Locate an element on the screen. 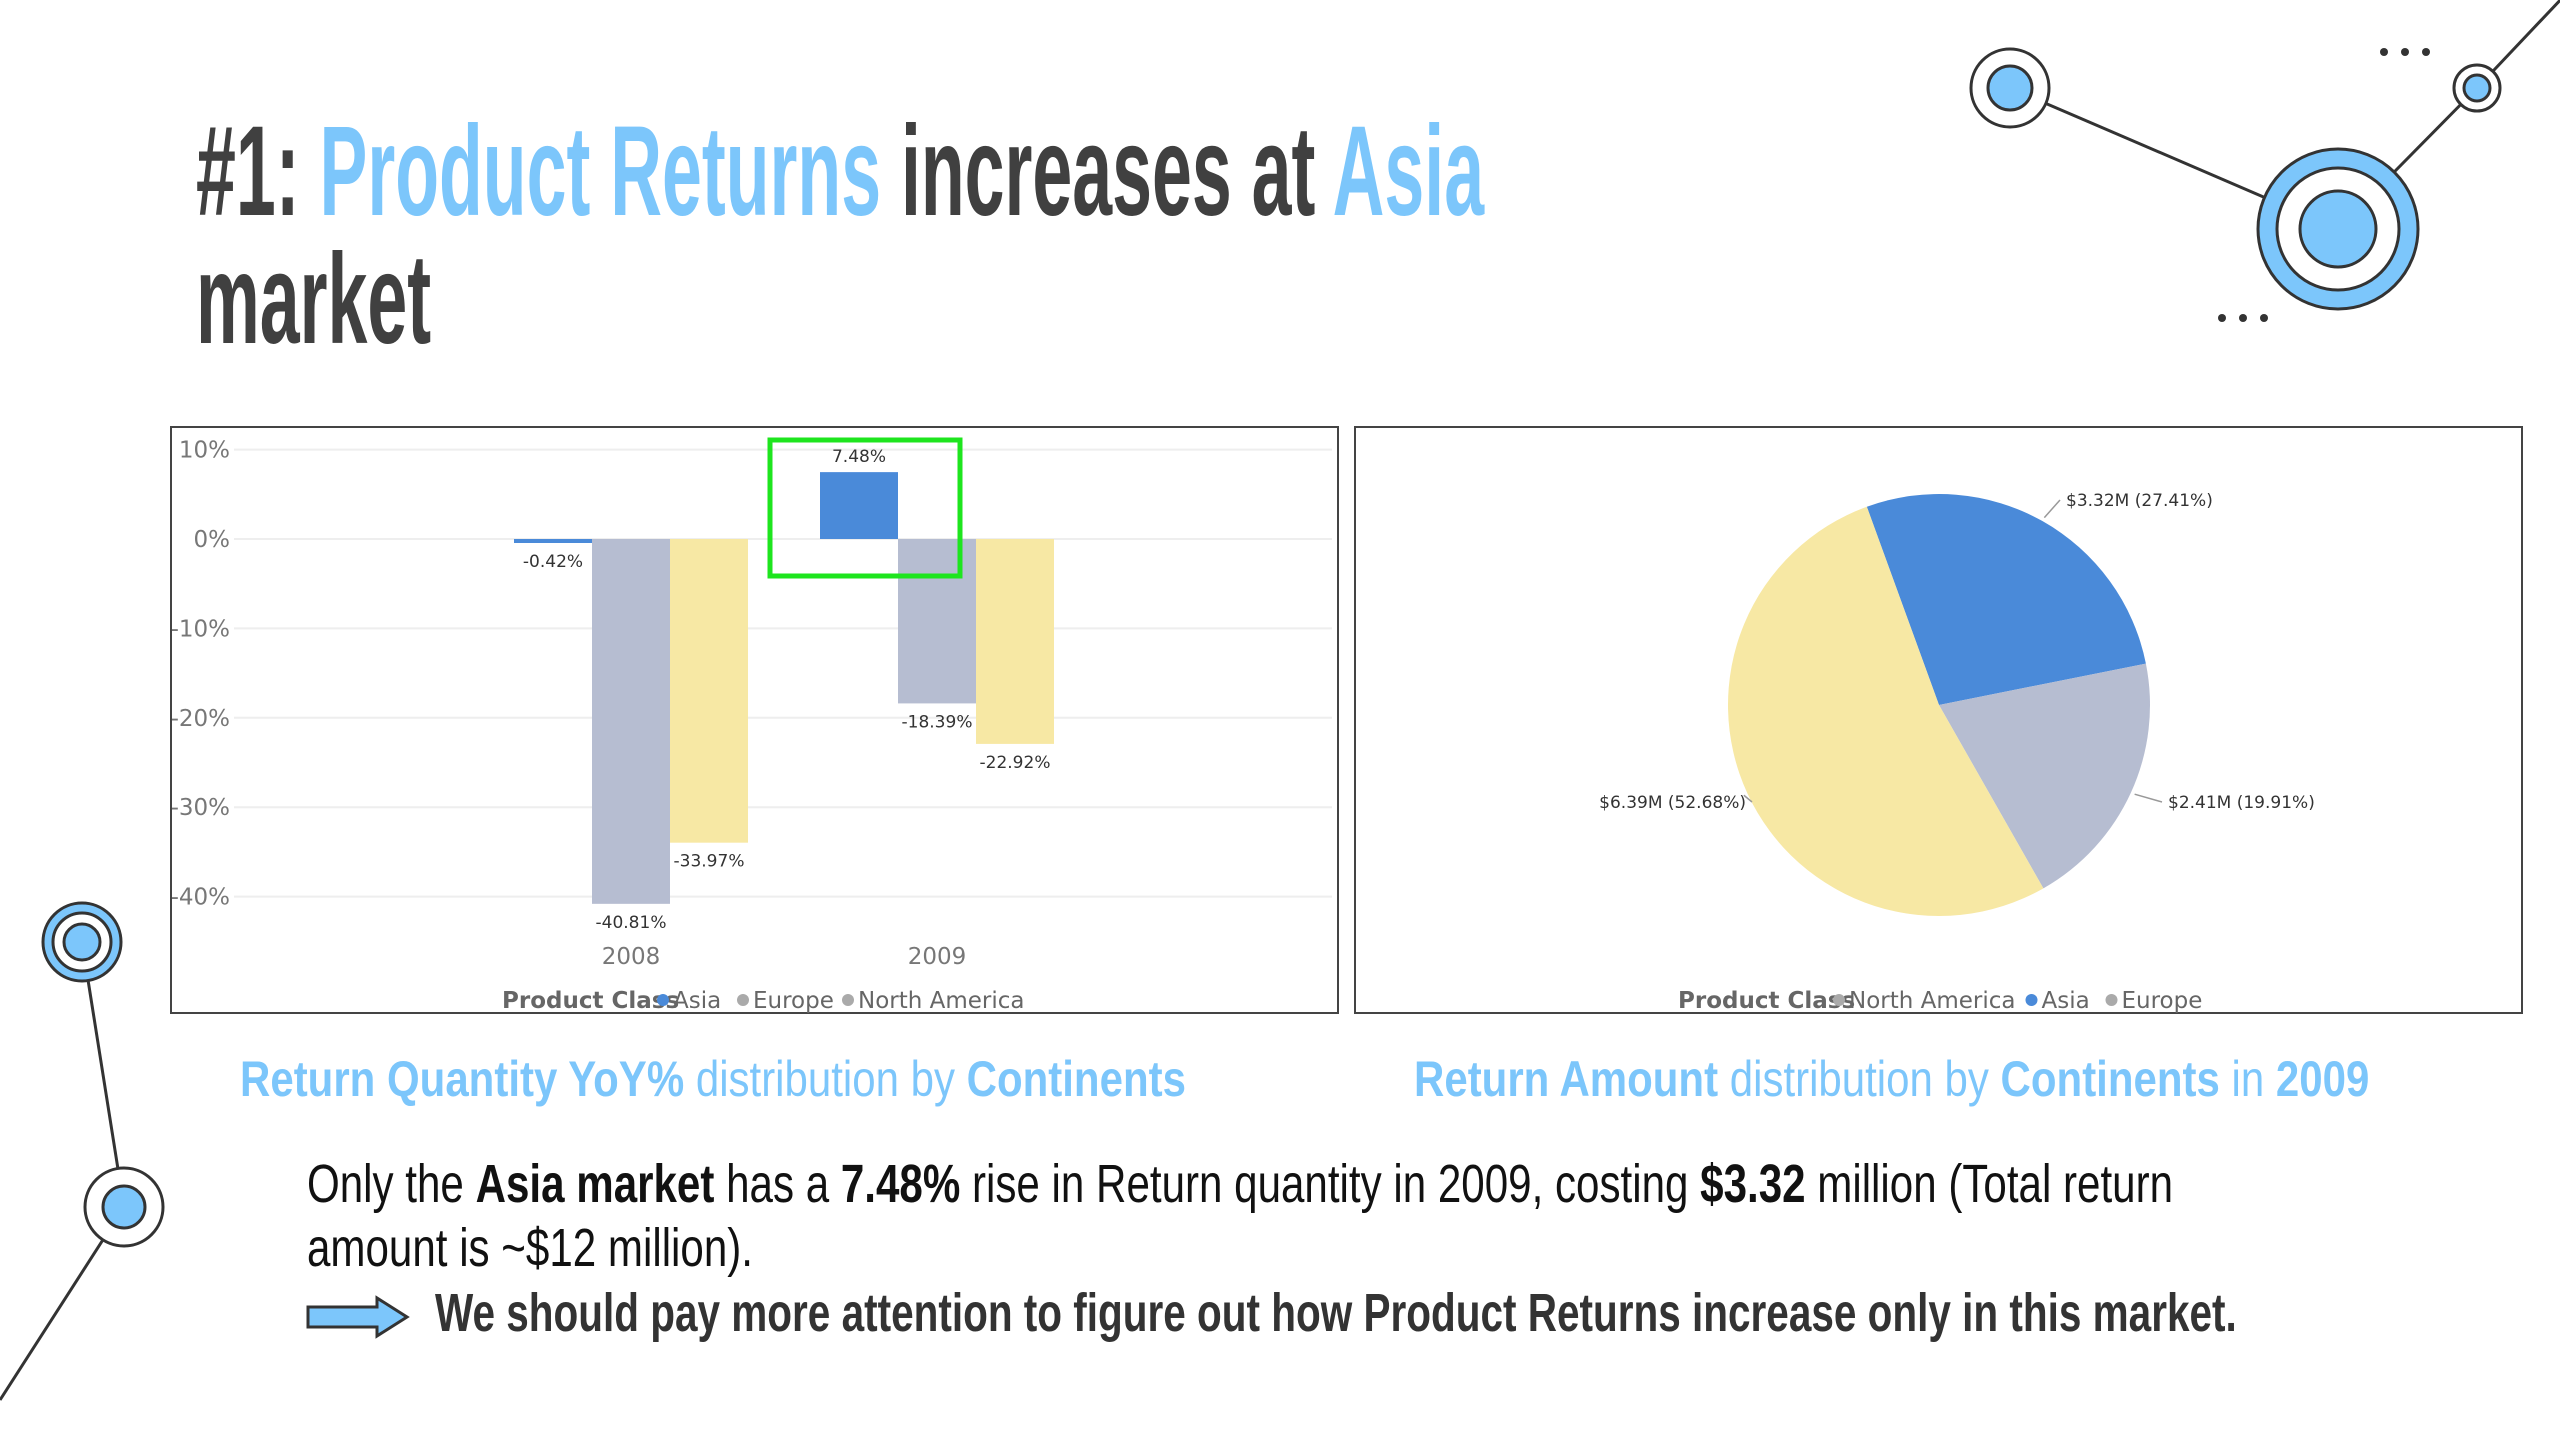 The image size is (2560, 1440). y-tick-label: 0% is located at coordinates (212, 540).